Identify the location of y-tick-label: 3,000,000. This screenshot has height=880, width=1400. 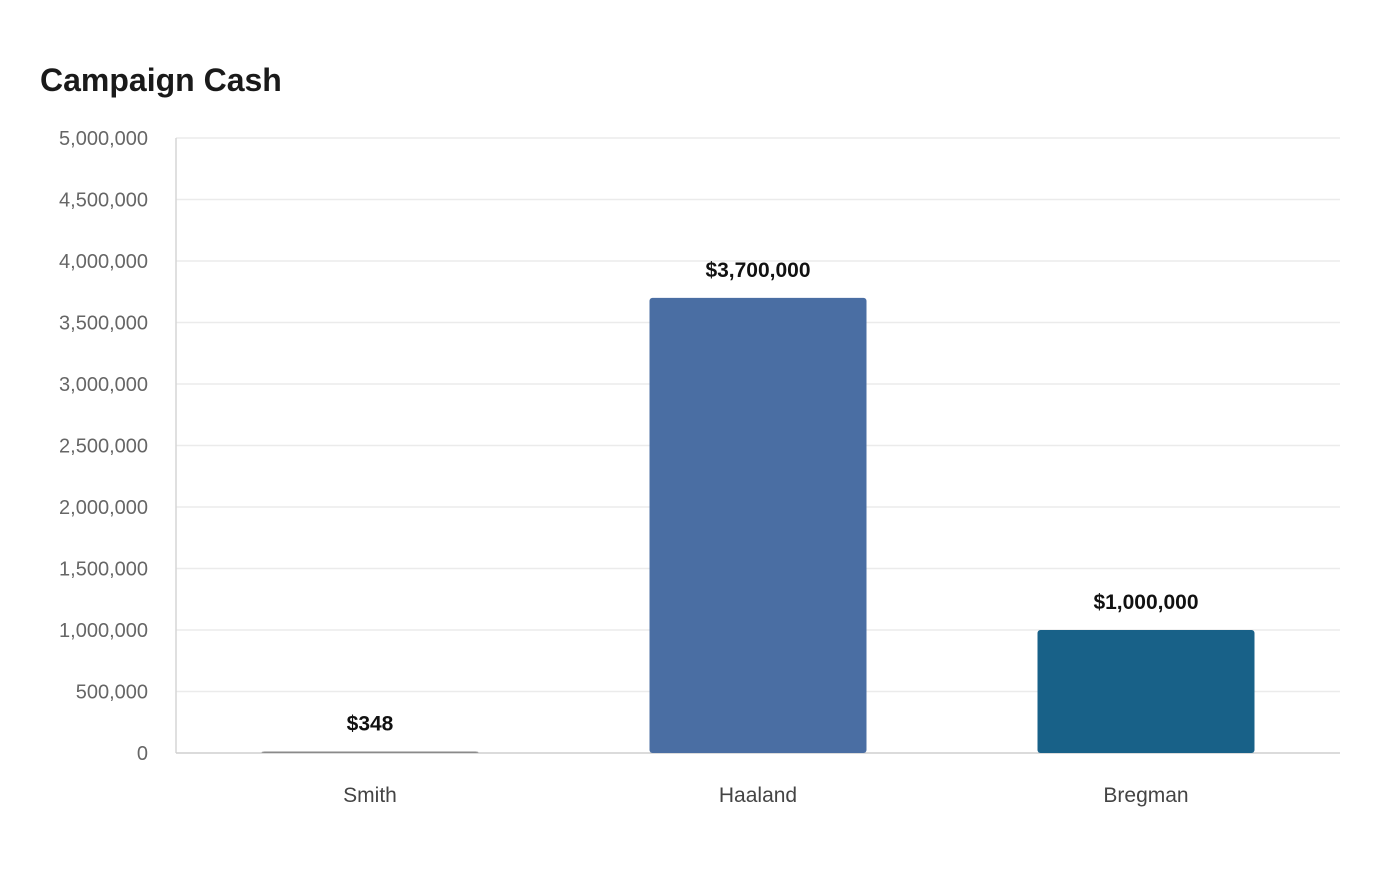
(103, 385).